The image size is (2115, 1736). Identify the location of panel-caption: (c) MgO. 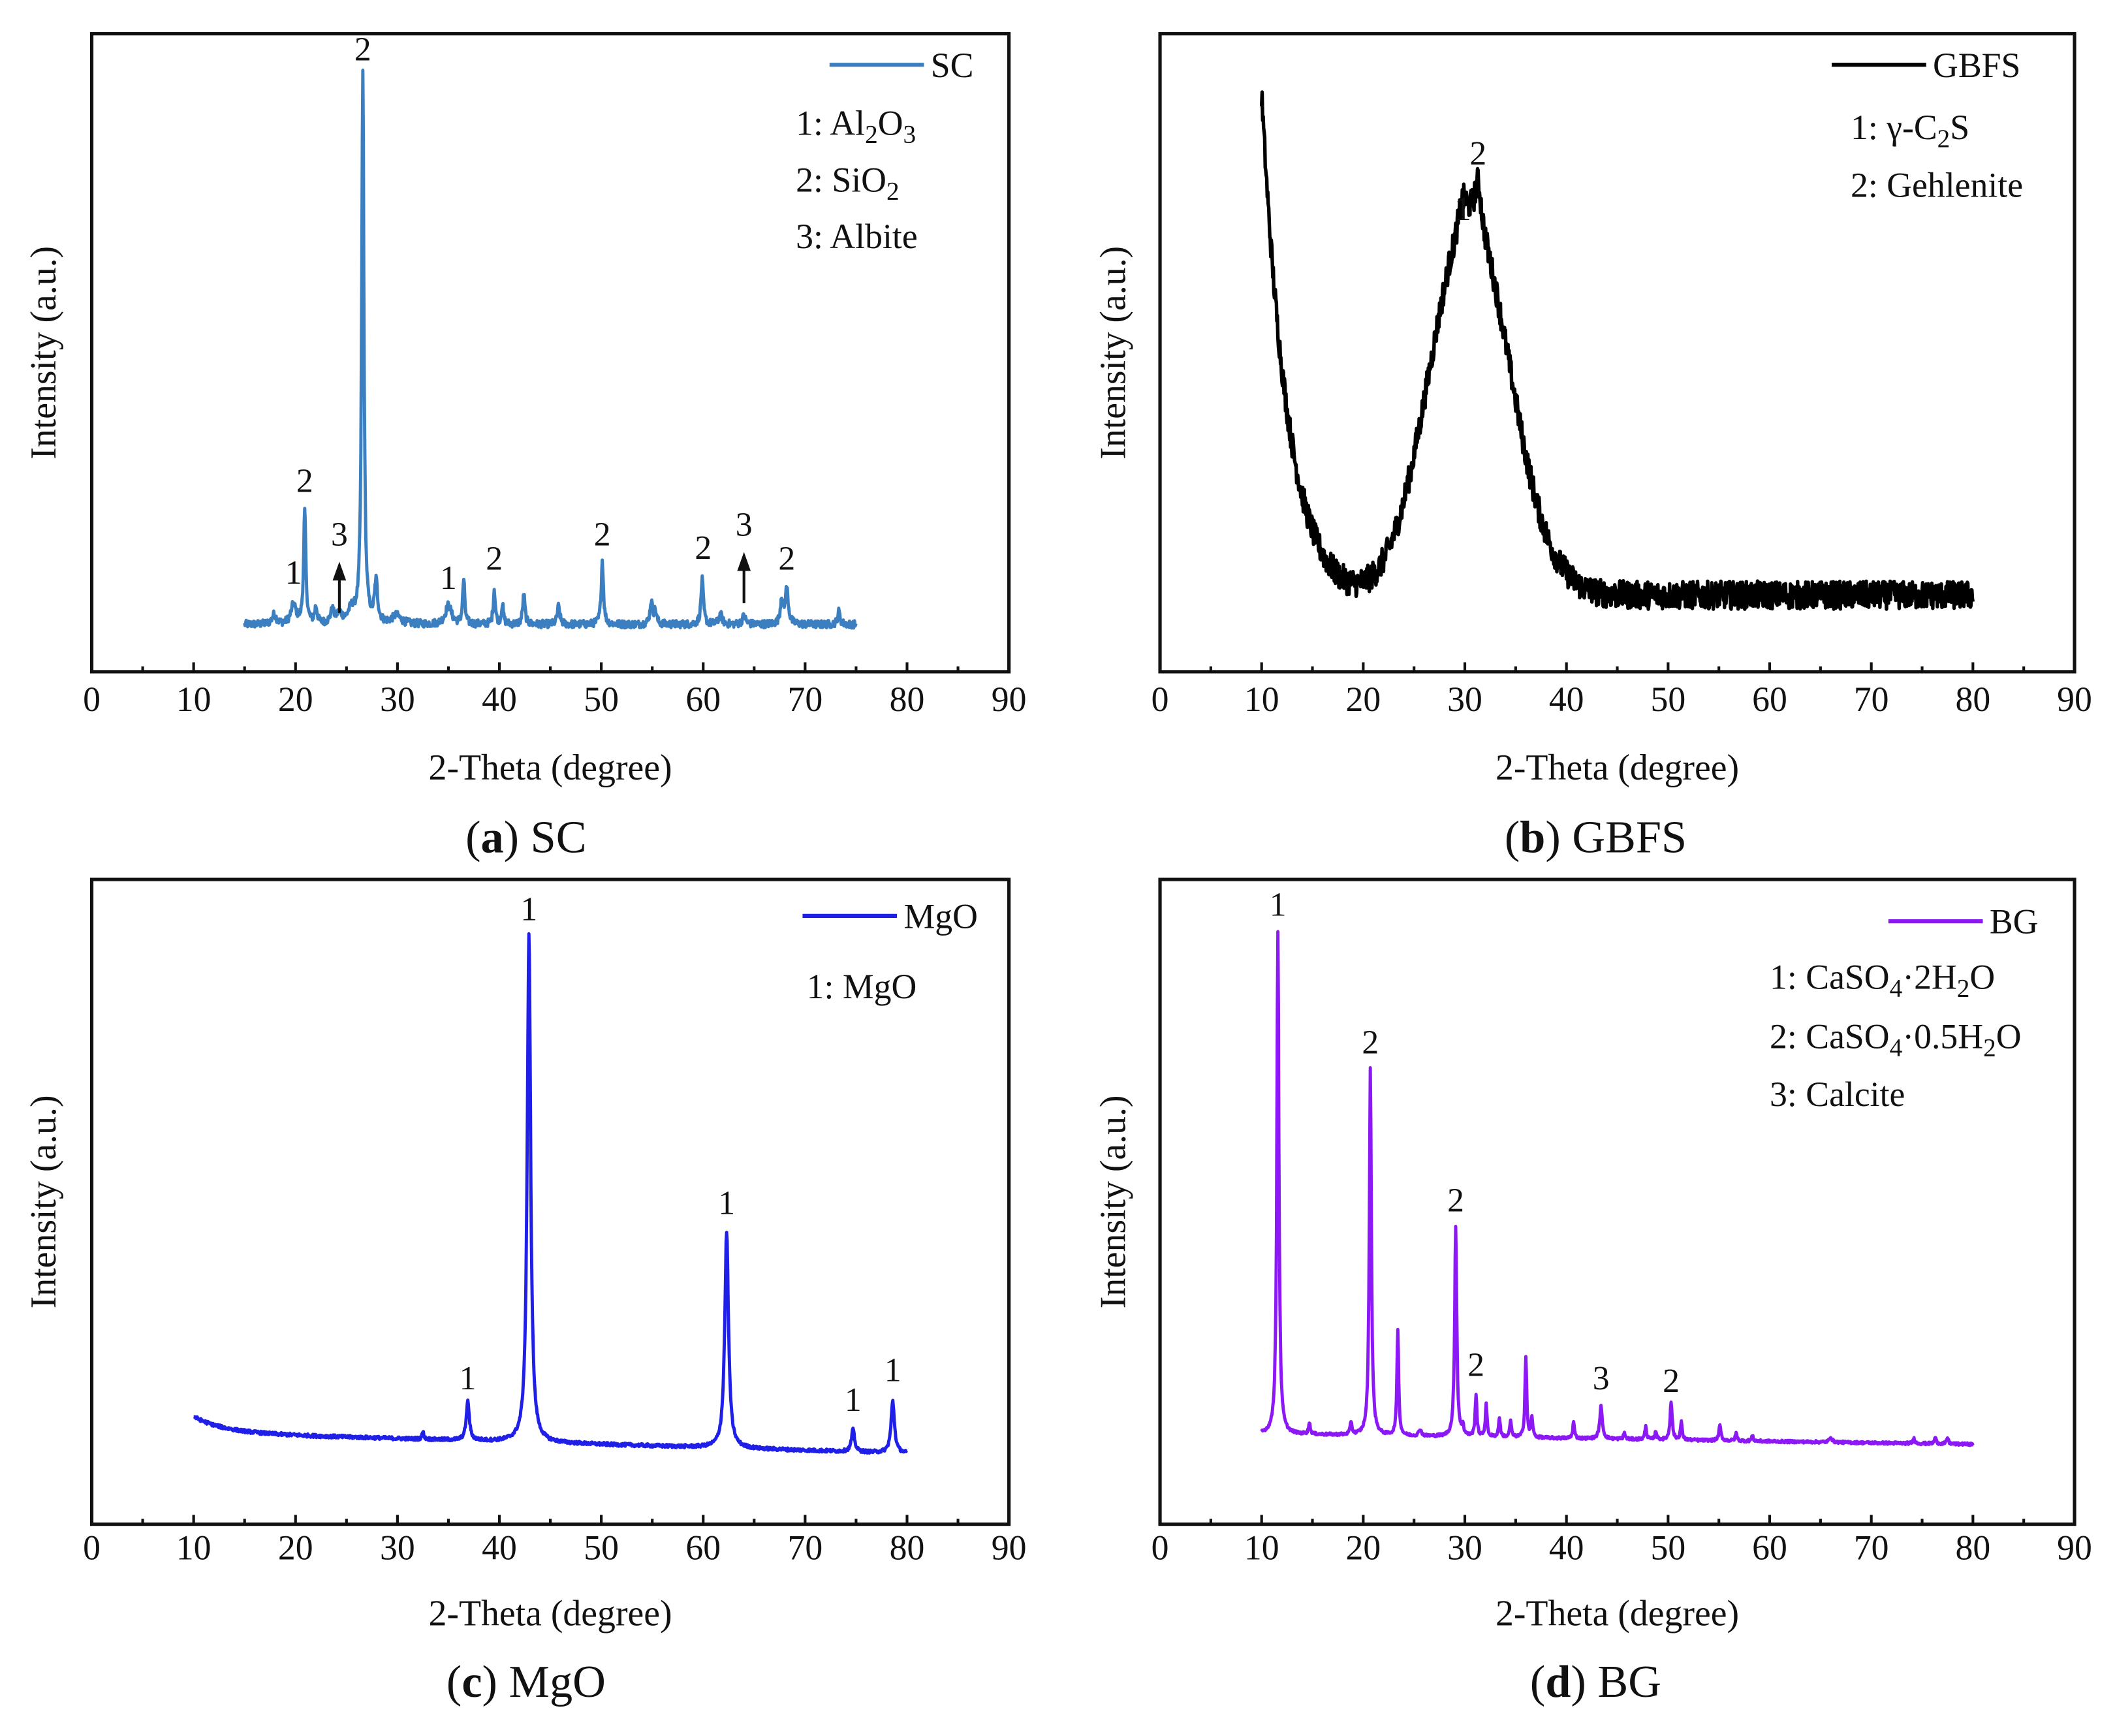
(526, 1681).